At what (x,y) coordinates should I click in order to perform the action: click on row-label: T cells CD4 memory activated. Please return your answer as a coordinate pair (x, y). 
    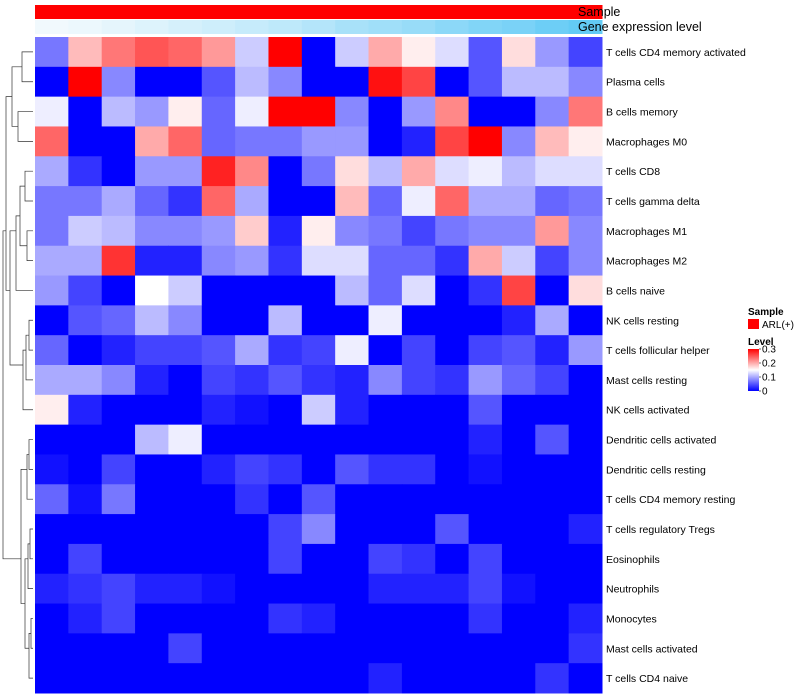
    Looking at the image, I should click on (676, 53).